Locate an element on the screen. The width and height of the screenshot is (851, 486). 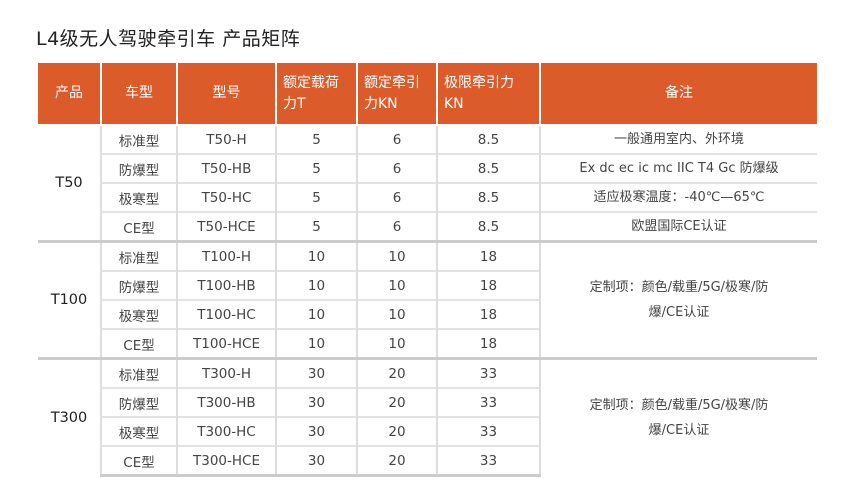
header-type: 车型 is located at coordinates (138, 94).